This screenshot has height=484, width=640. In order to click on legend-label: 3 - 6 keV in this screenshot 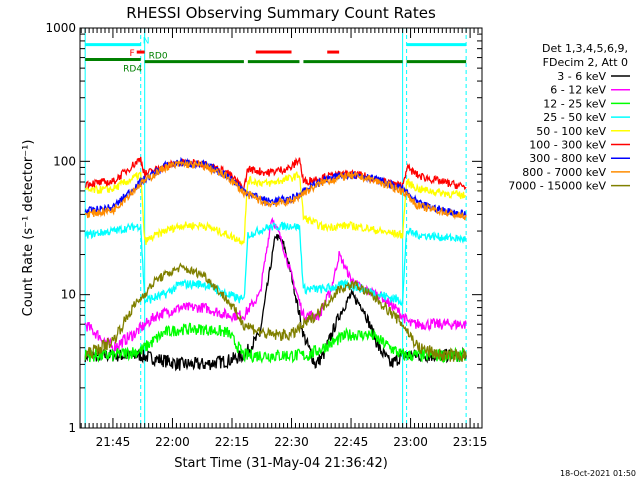, I will do `click(581, 76)`.